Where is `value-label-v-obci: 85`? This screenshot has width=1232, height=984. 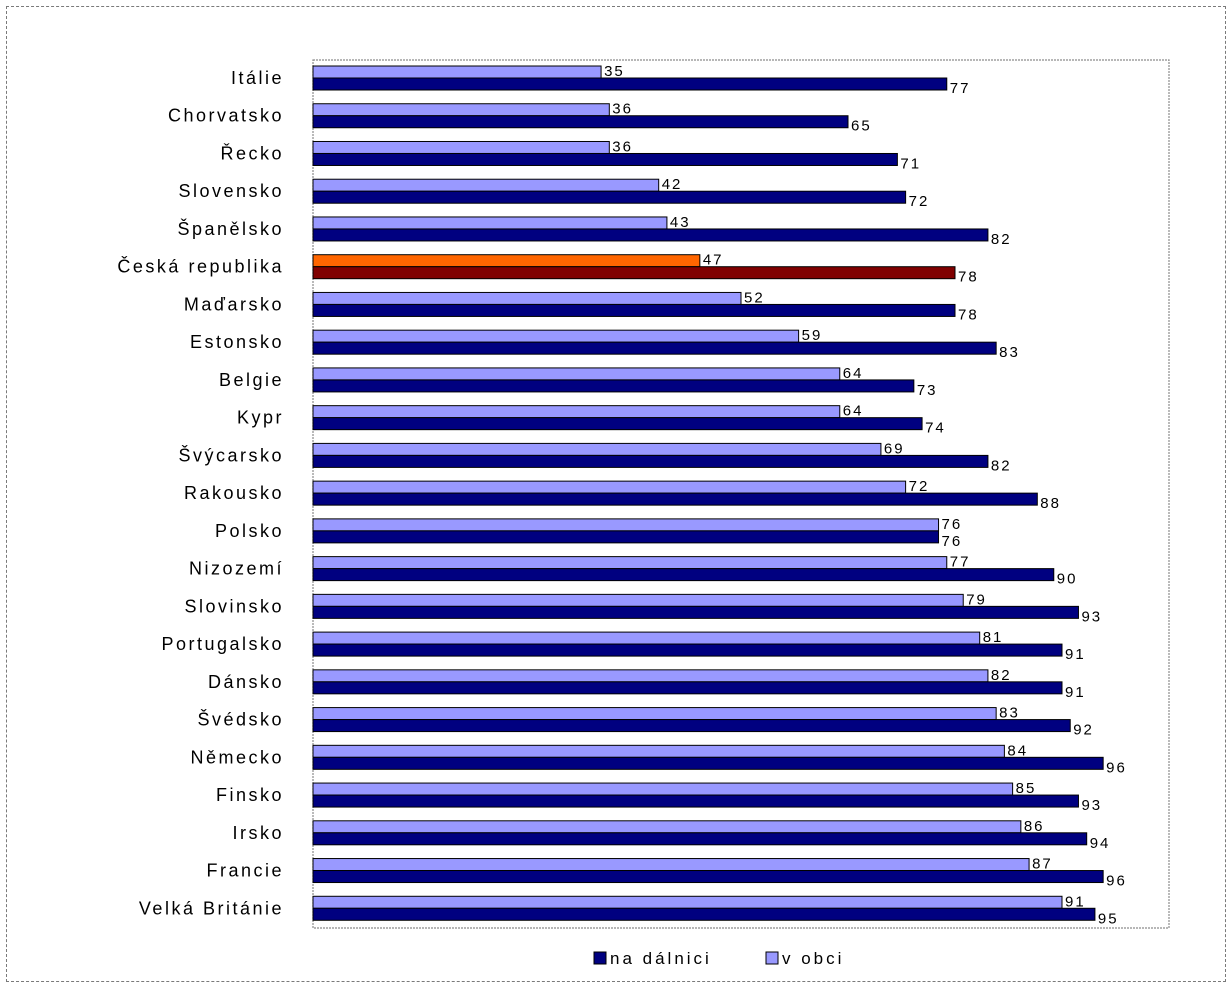
value-label-v-obci: 85 is located at coordinates (1026, 788).